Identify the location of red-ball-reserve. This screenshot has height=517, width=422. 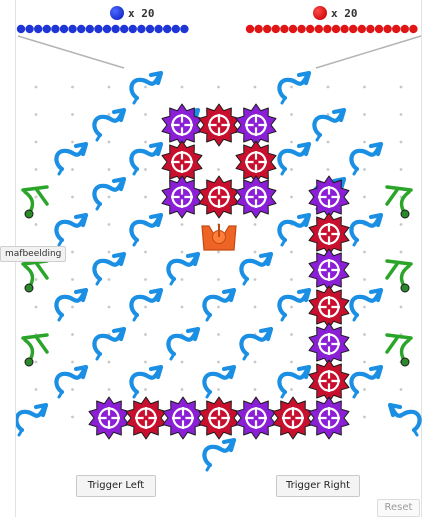
(331, 29).